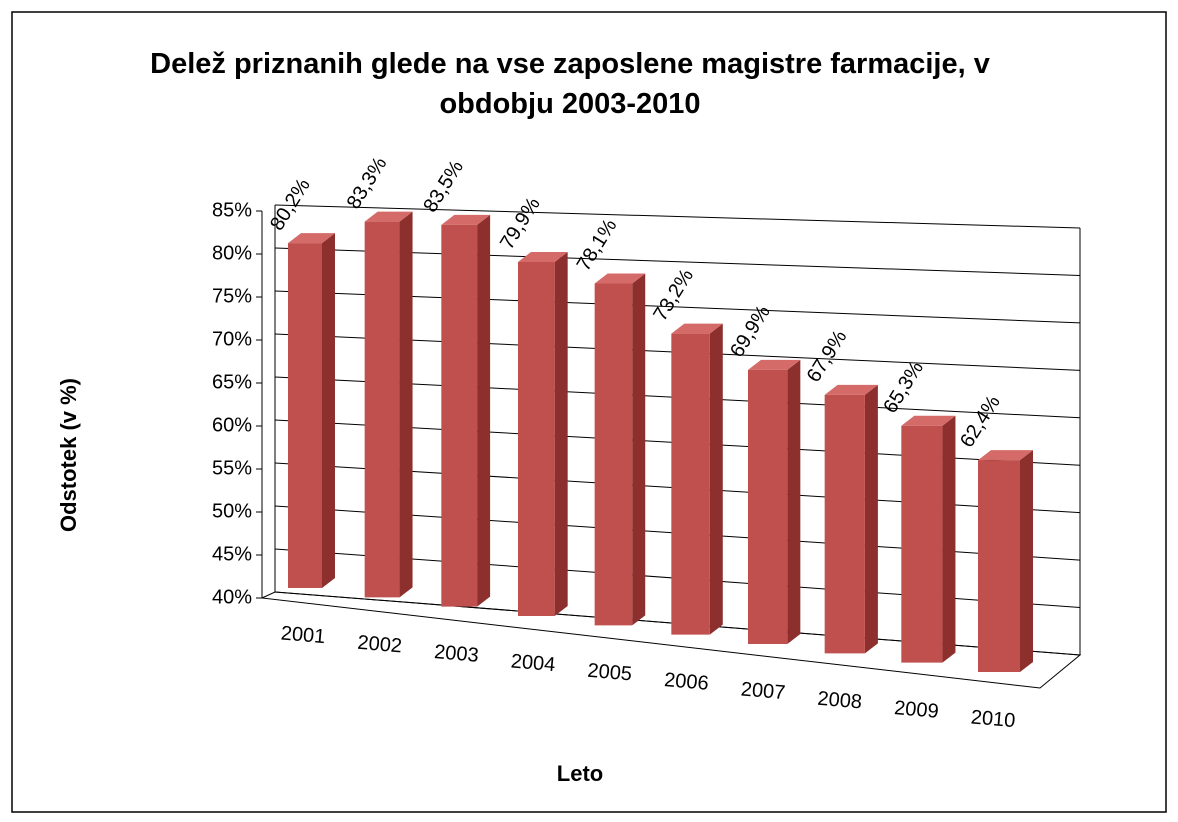  What do you see at coordinates (232, 253) in the screenshot?
I see `y-tick-label: 80%` at bounding box center [232, 253].